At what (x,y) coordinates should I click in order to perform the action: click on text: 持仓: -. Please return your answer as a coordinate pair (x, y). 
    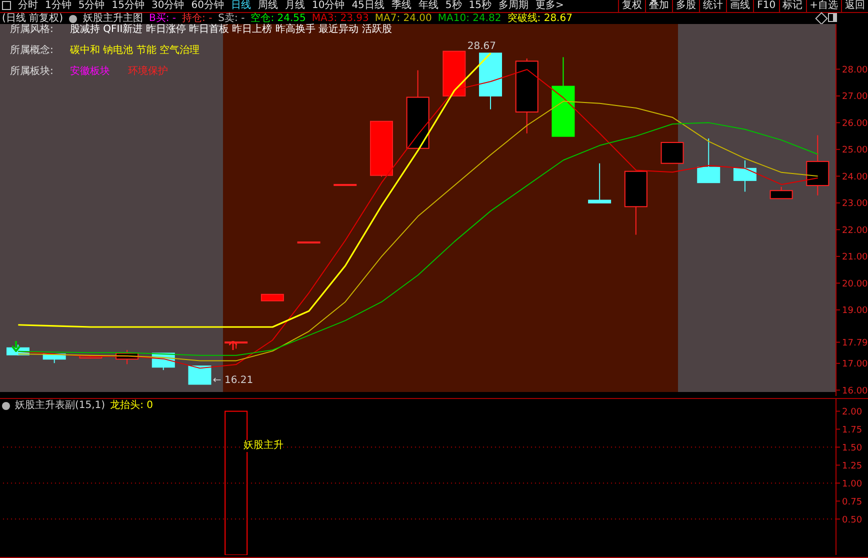
    Looking at the image, I should click on (197, 18).